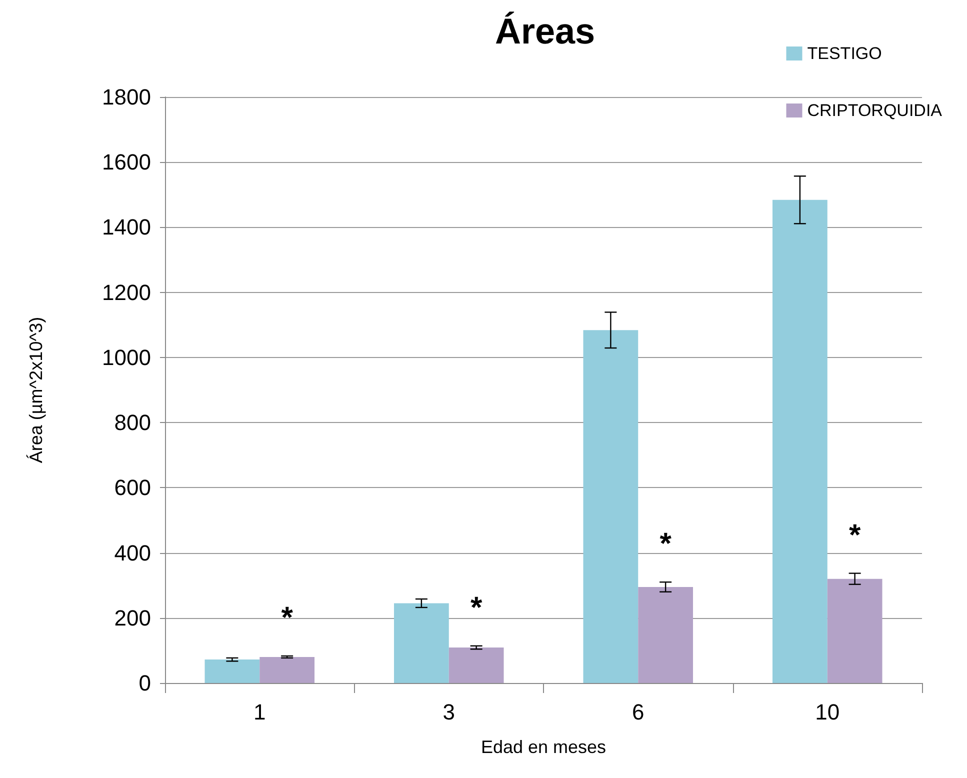 This screenshot has height=778, width=967. I want to click on x-tick-label: 10, so click(827, 712).